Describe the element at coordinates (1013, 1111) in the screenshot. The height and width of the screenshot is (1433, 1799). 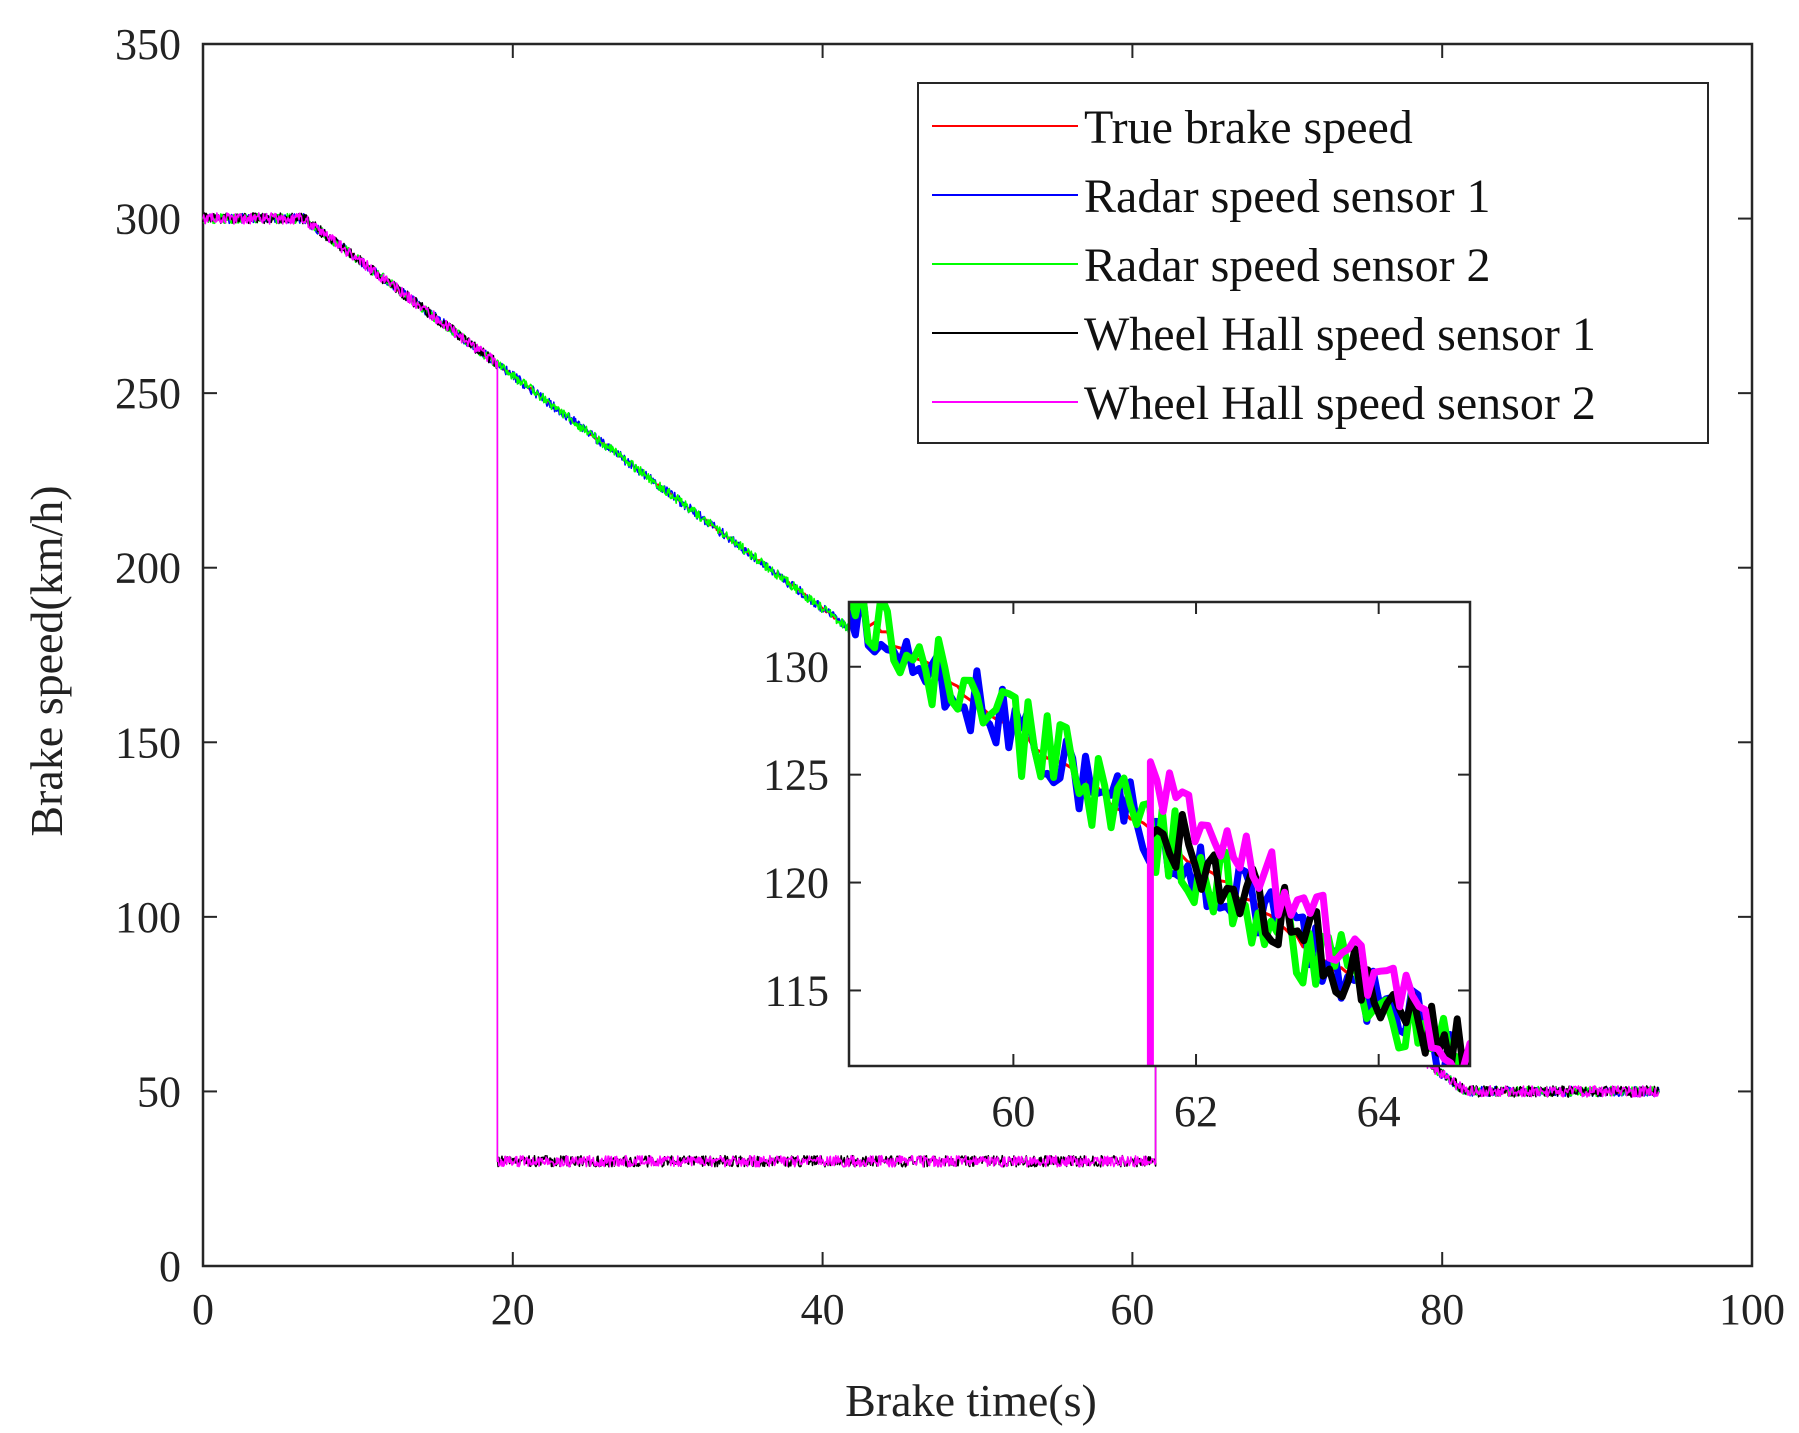
I see `inset-x-tick-label: 60` at that location.